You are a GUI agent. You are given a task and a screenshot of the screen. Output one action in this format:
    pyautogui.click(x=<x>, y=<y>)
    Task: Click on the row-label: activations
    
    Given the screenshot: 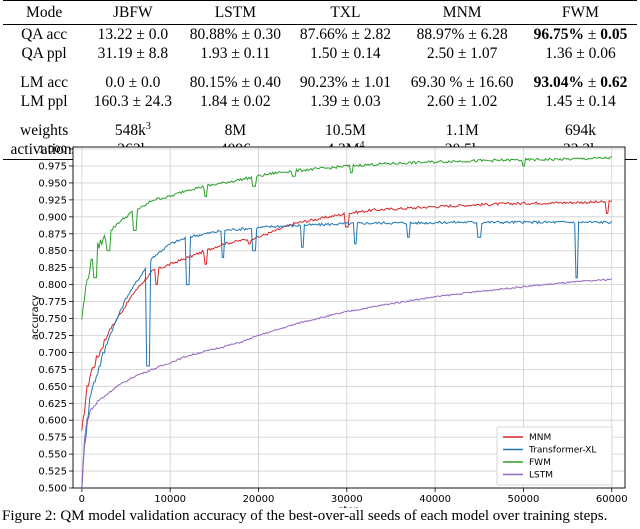 What is the action you would take?
    pyautogui.click(x=44, y=149)
    